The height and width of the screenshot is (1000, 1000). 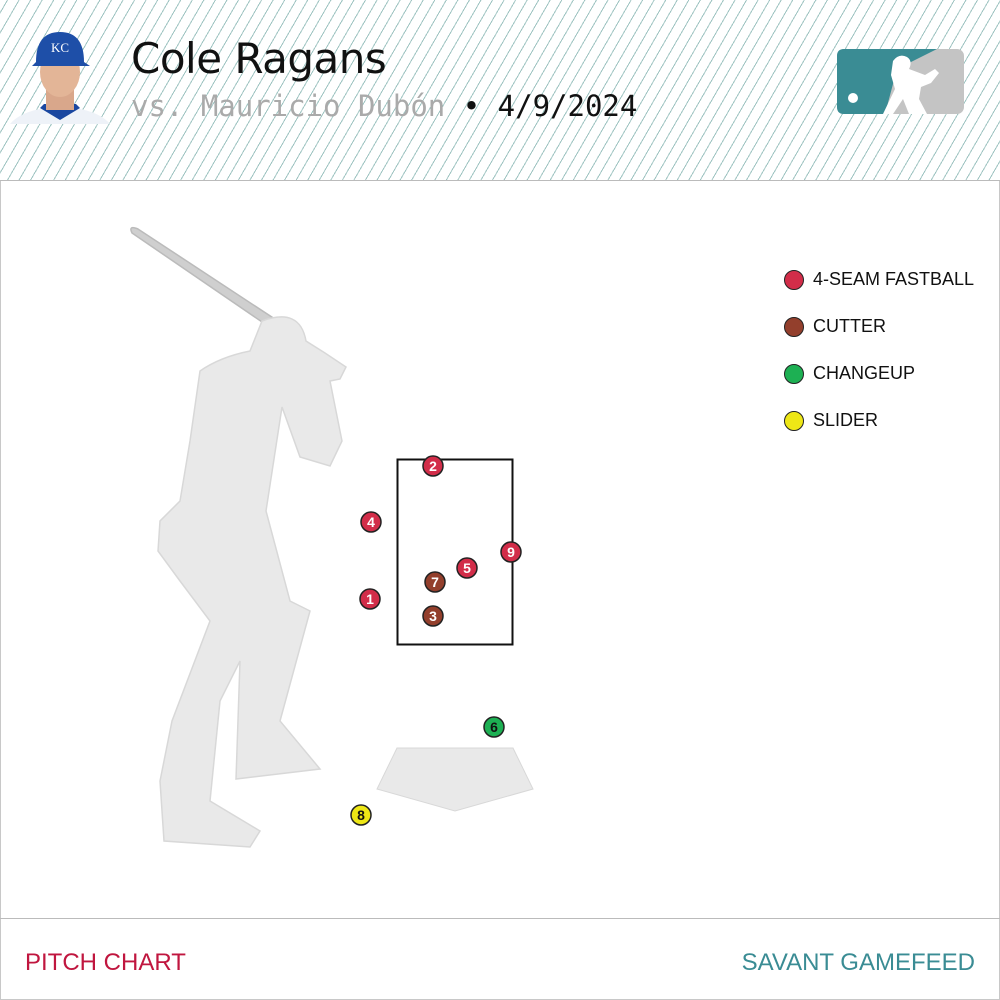 What do you see at coordinates (259, 58) in the screenshot?
I see `pitcher-name: Cole Ragans` at bounding box center [259, 58].